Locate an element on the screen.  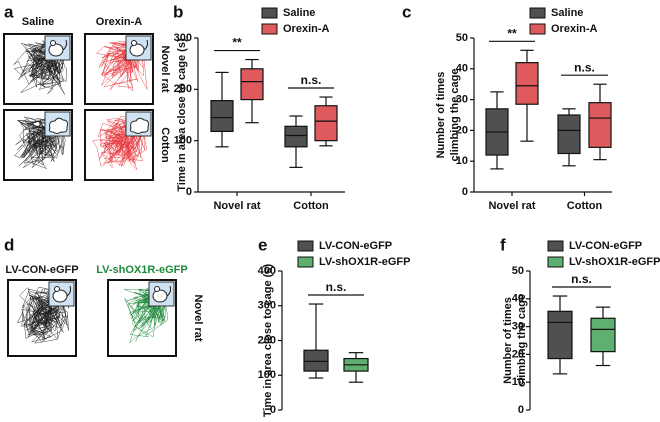
panel-letter: c is located at coordinates (406, 11).